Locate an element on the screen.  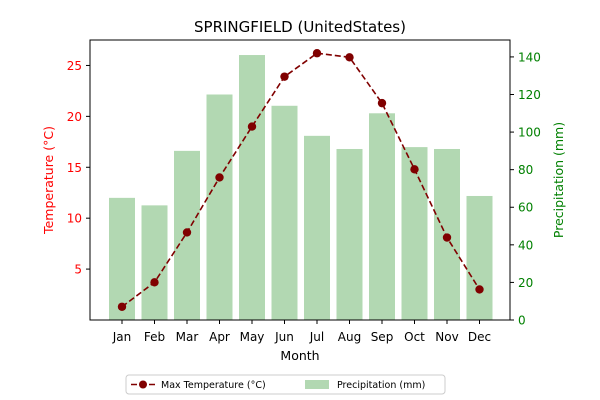
x-tick-label-apr: Apr is located at coordinates (219, 337).